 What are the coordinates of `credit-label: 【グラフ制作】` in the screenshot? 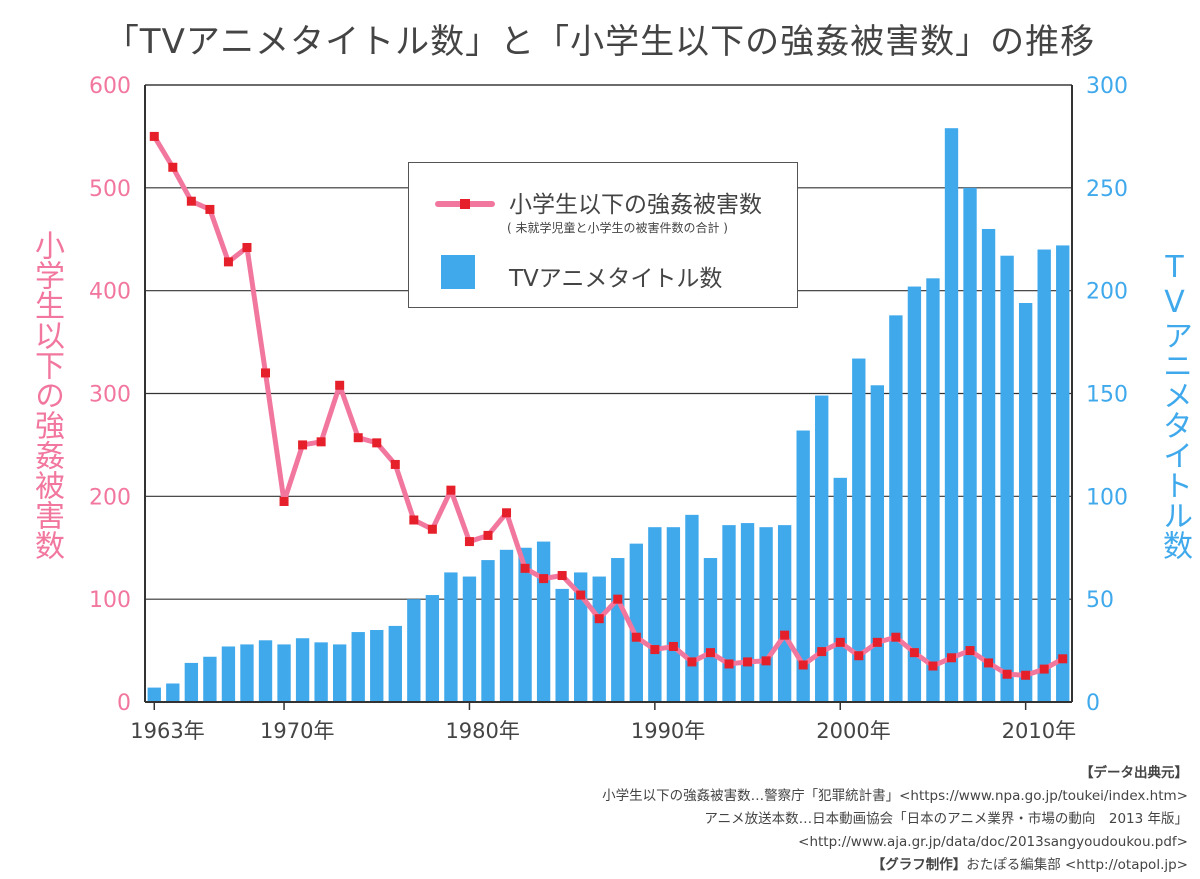 It's located at (919, 865).